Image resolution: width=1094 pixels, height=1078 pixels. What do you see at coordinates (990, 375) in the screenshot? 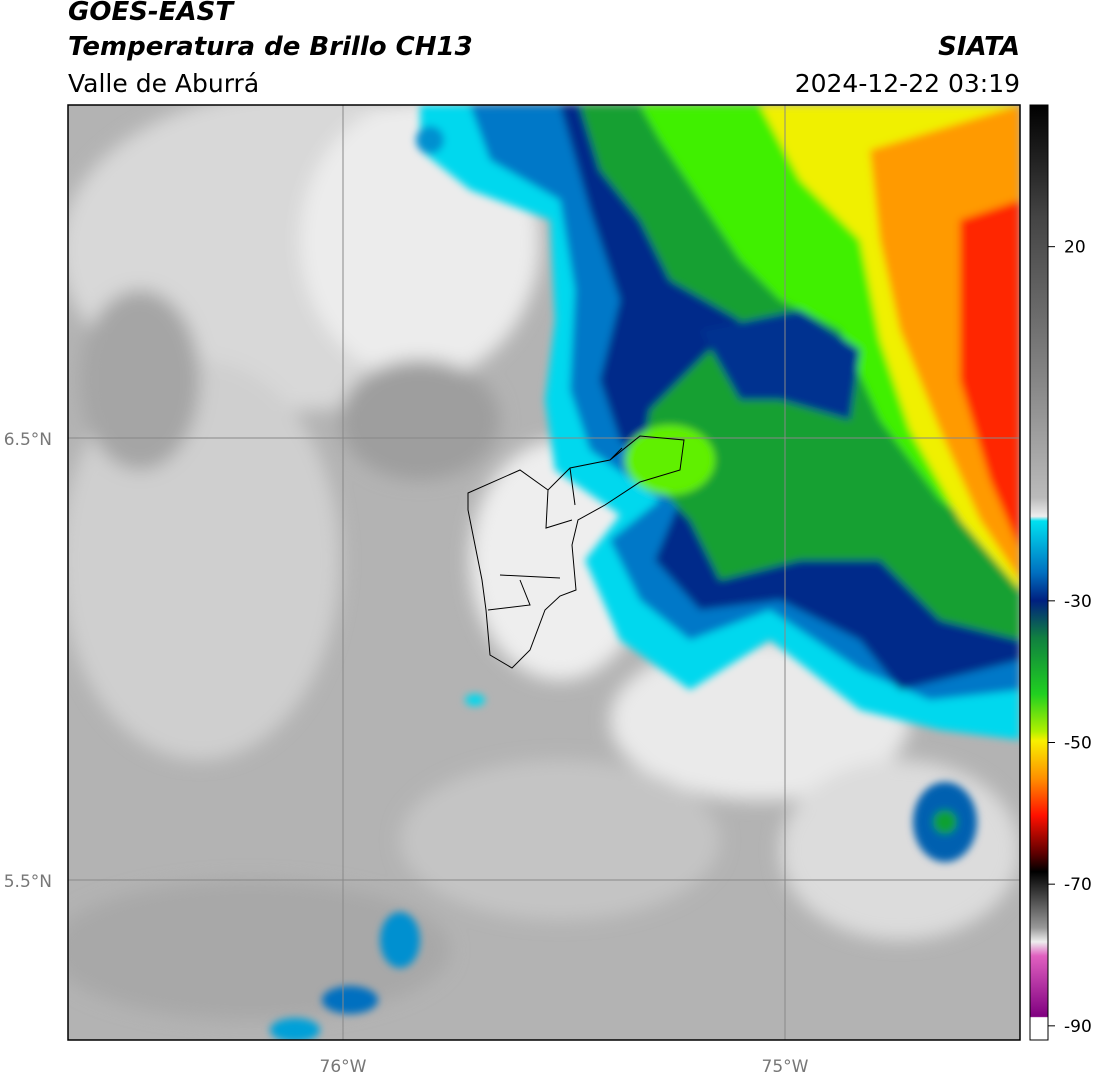
I see `cloud-red` at bounding box center [990, 375].